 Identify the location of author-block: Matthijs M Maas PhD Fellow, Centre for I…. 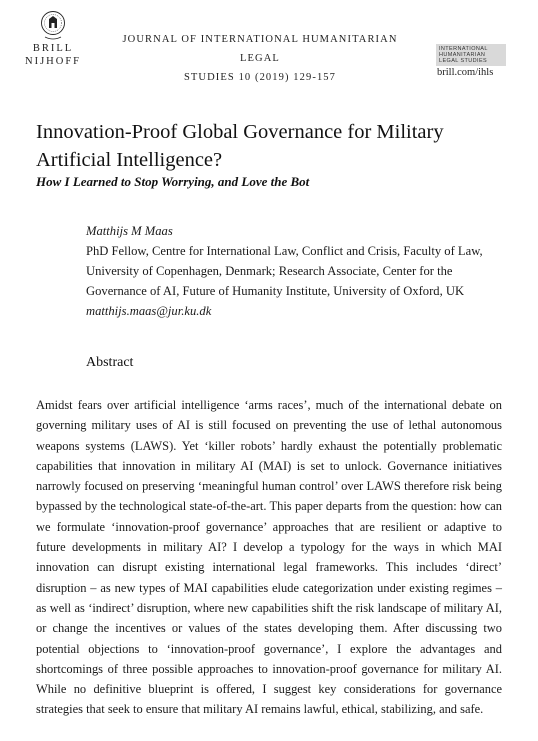
(296, 271).